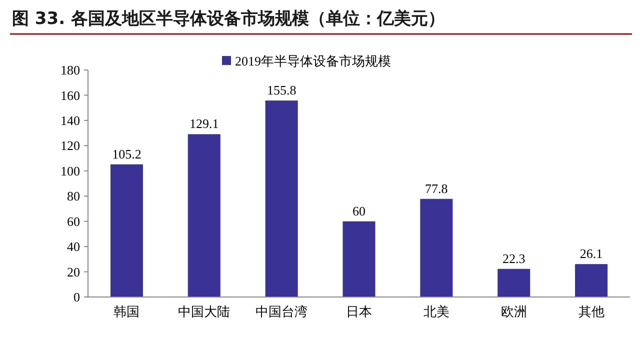 The height and width of the screenshot is (346, 640). Describe the element at coordinates (281, 90) in the screenshot. I see `data-label: 155.8` at that location.